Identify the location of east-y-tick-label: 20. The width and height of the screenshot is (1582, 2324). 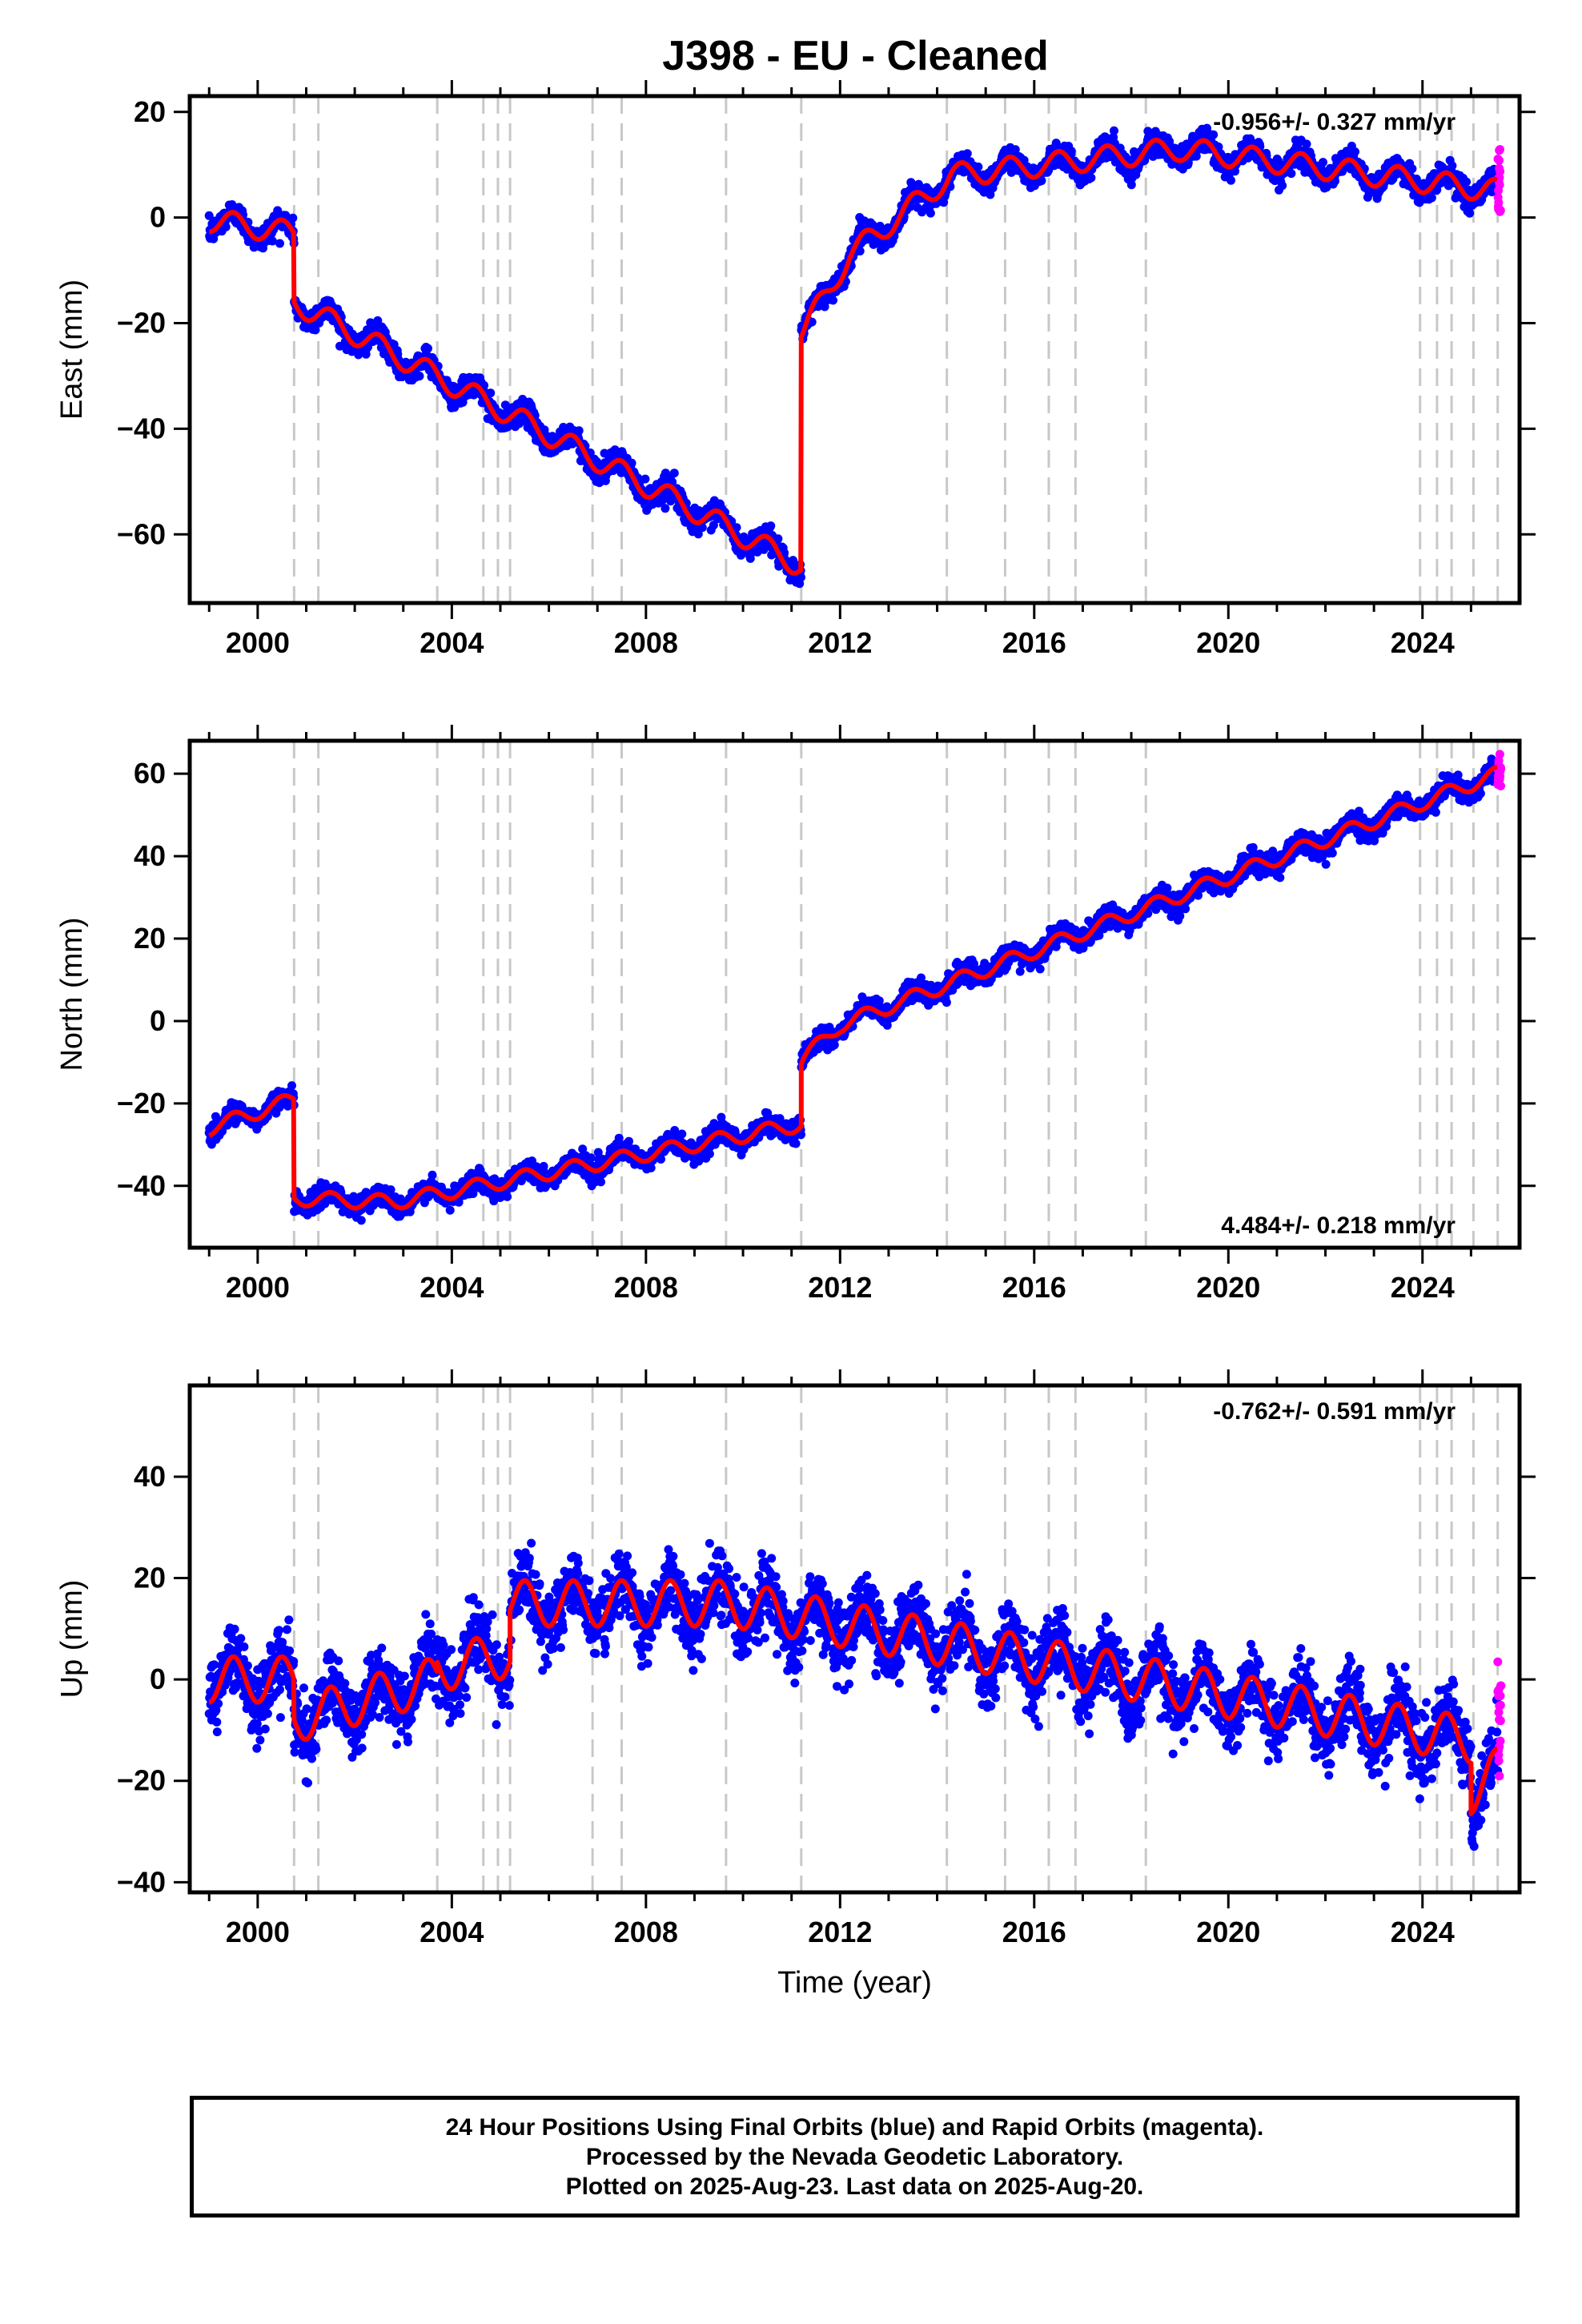
(150, 111).